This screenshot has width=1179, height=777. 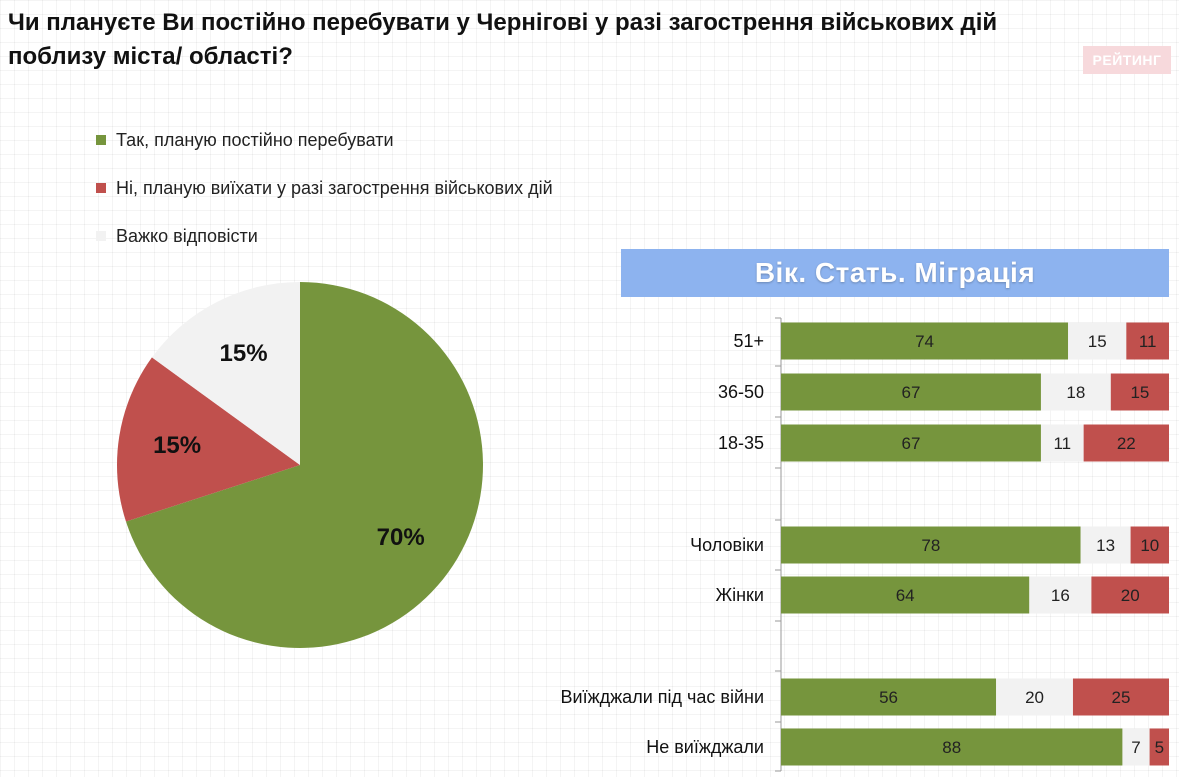 I want to click on bar-value-label: 22, so click(x=1126, y=443).